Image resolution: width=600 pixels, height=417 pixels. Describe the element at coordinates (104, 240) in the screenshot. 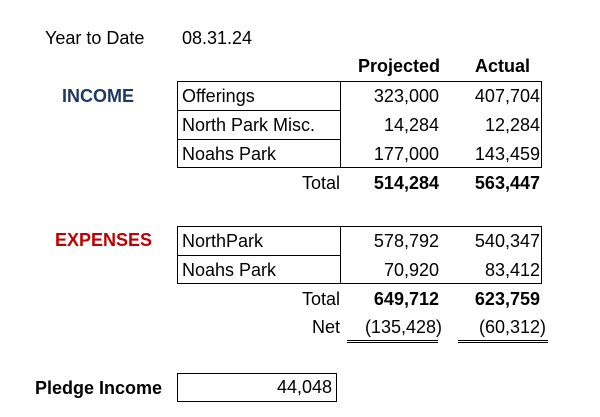

I see `expenses-section-label: EXPENSES` at that location.